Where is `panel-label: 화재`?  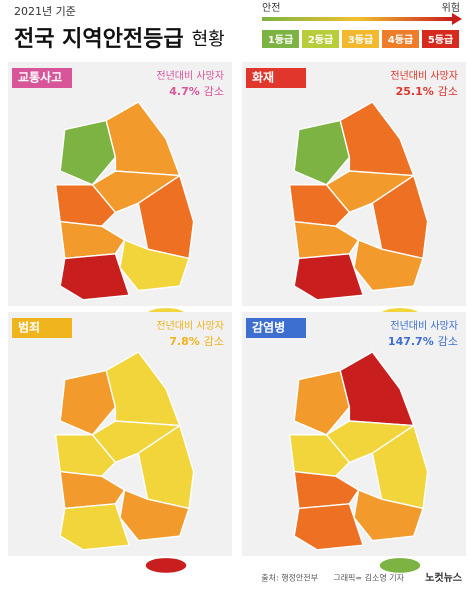 panel-label: 화재 is located at coordinates (263, 77).